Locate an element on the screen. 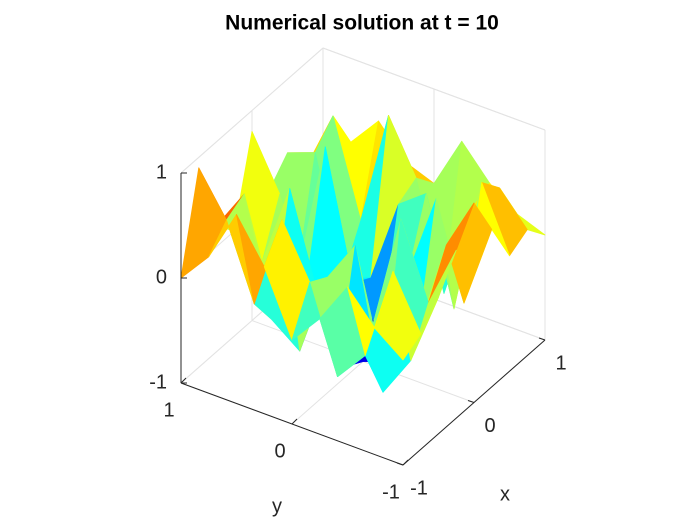  x-tick-label: 0 is located at coordinates (489, 426).